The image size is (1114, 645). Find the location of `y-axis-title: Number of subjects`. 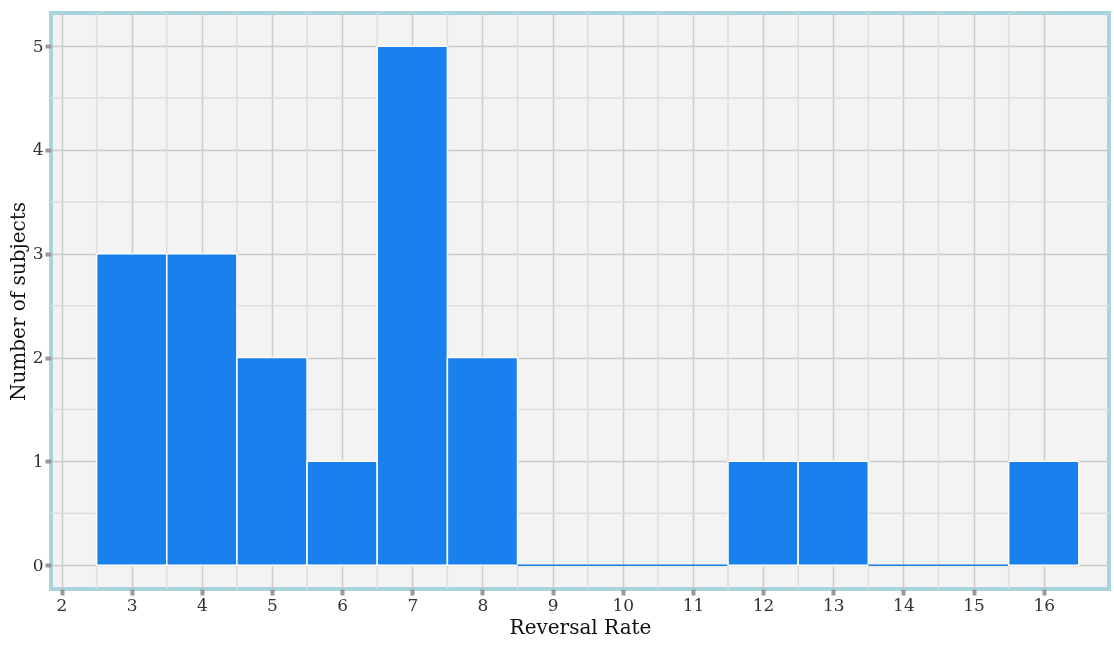

y-axis-title: Number of subjects is located at coordinates (17, 301).